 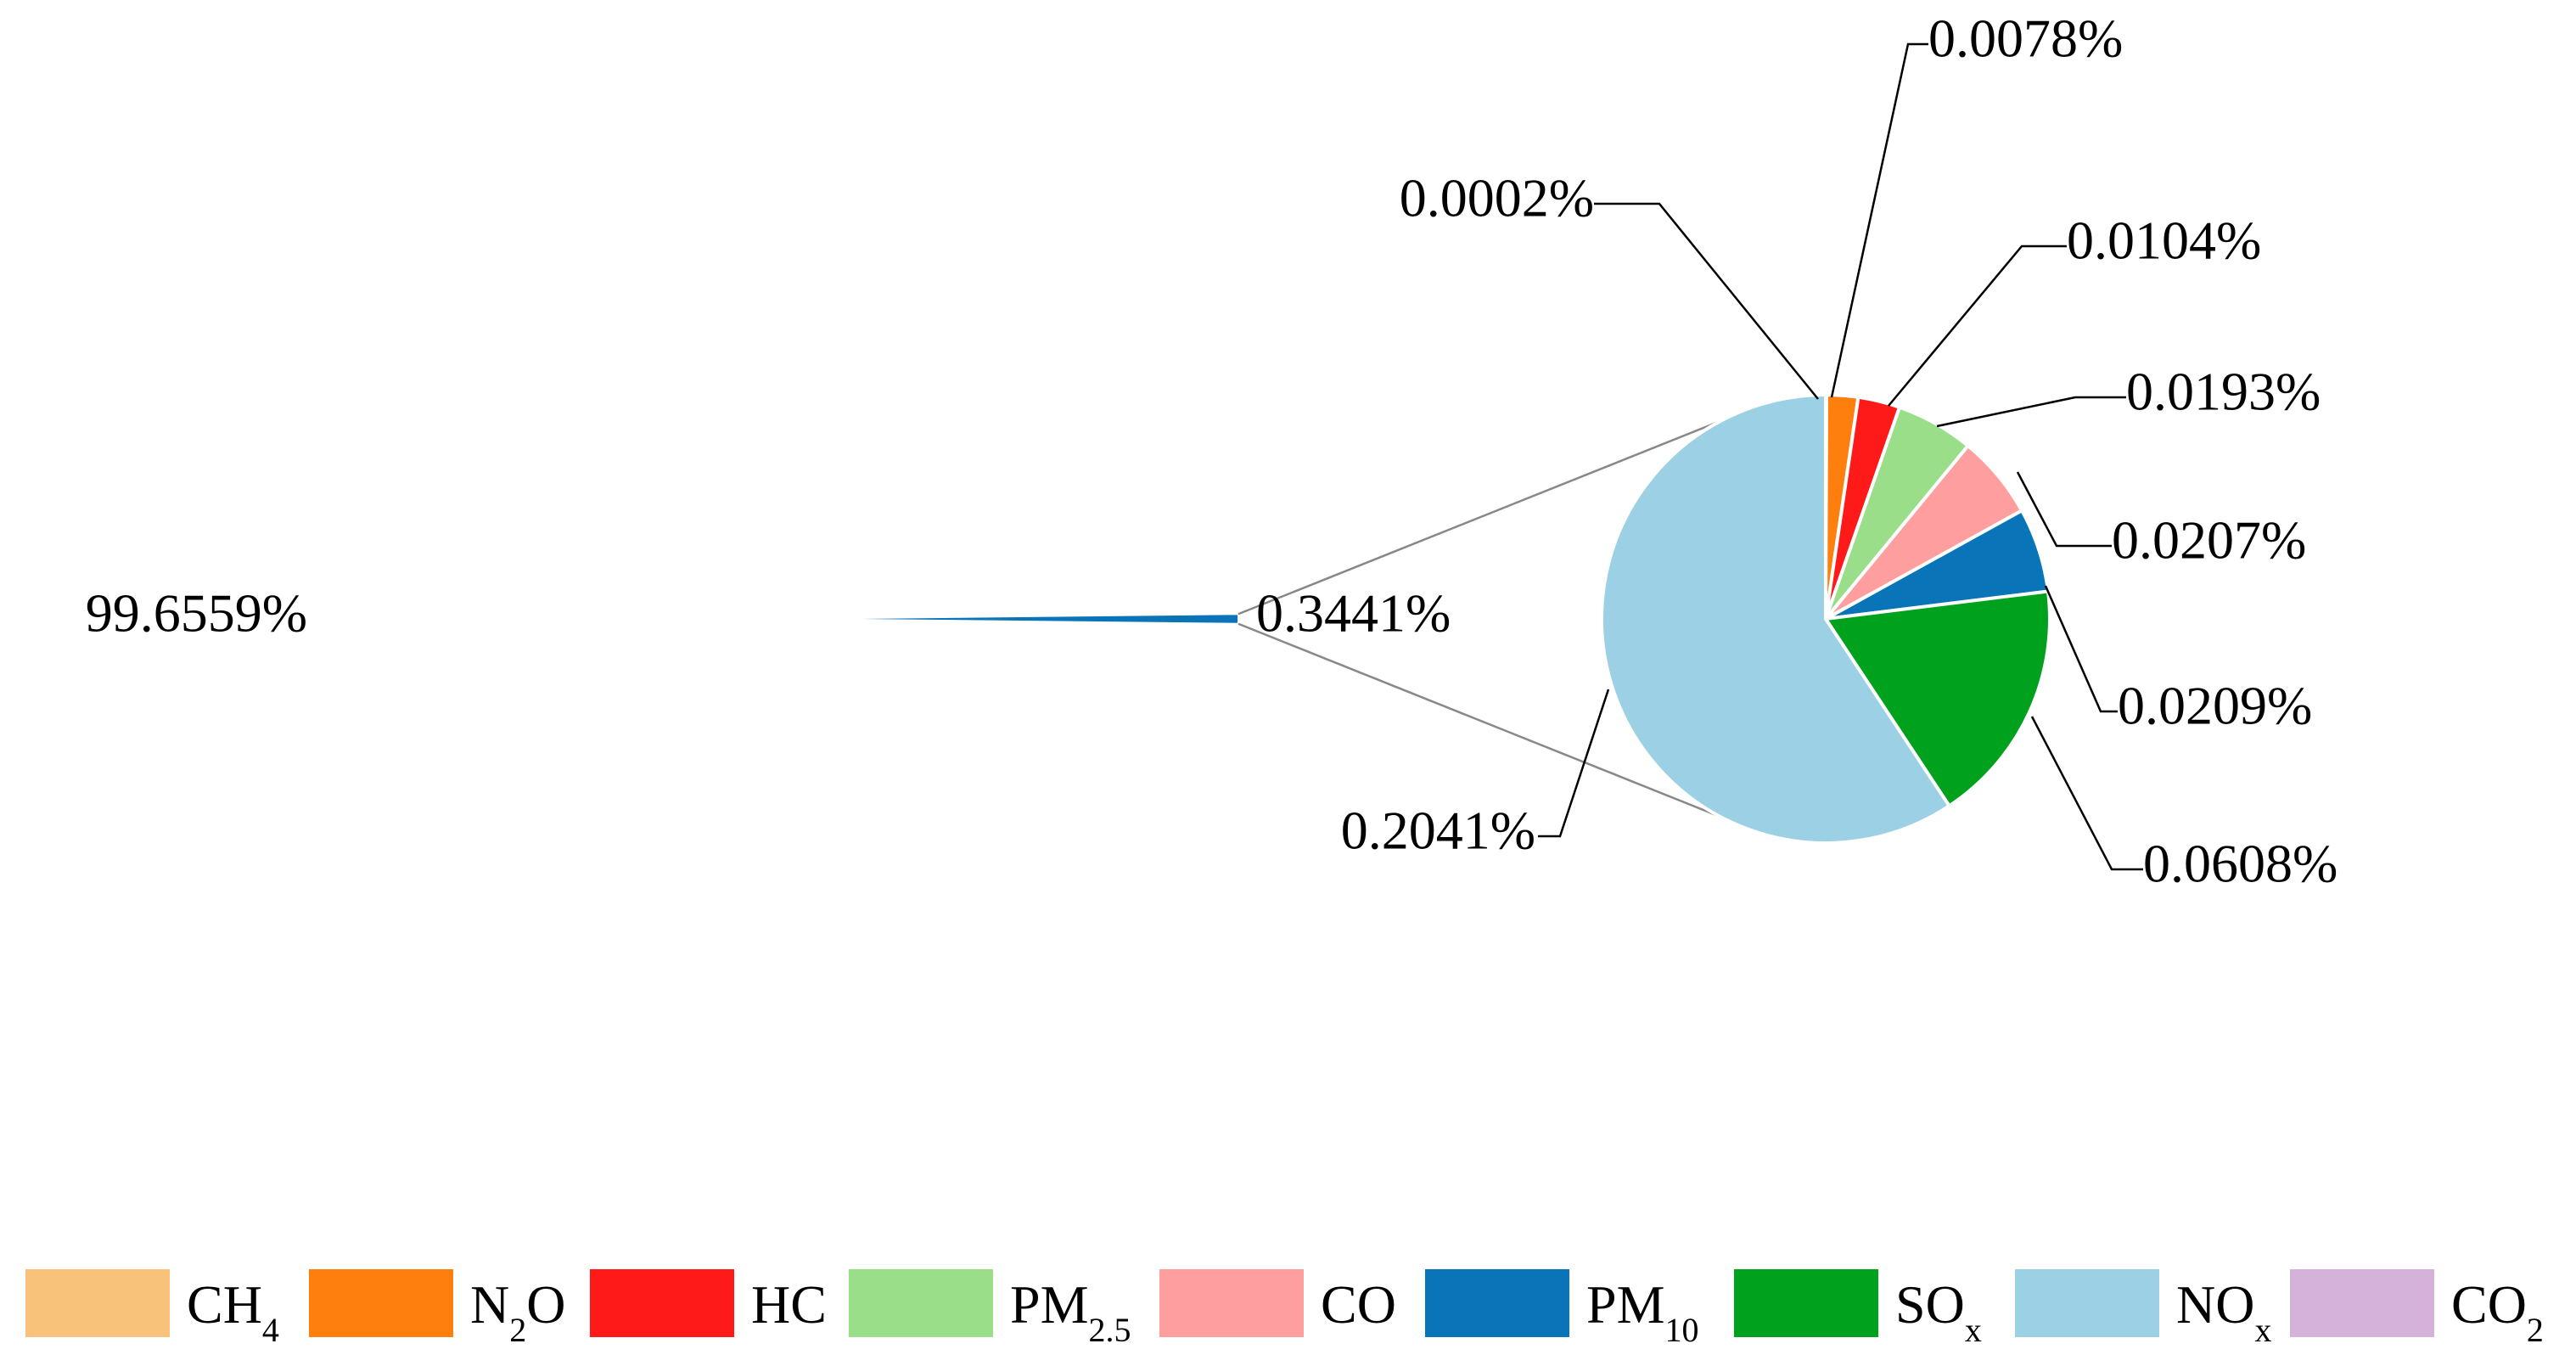 What do you see at coordinates (1479, 517) in the screenshot?
I see `connector-upper` at bounding box center [1479, 517].